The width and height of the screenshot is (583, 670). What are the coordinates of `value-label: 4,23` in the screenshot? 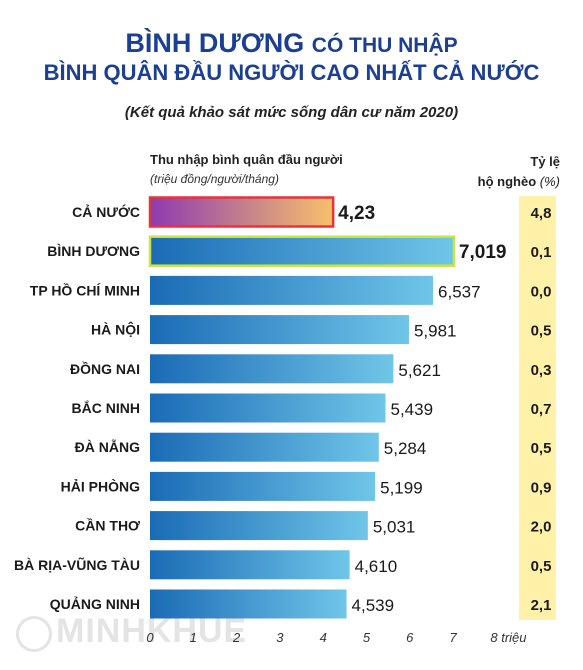 It's located at (356, 213).